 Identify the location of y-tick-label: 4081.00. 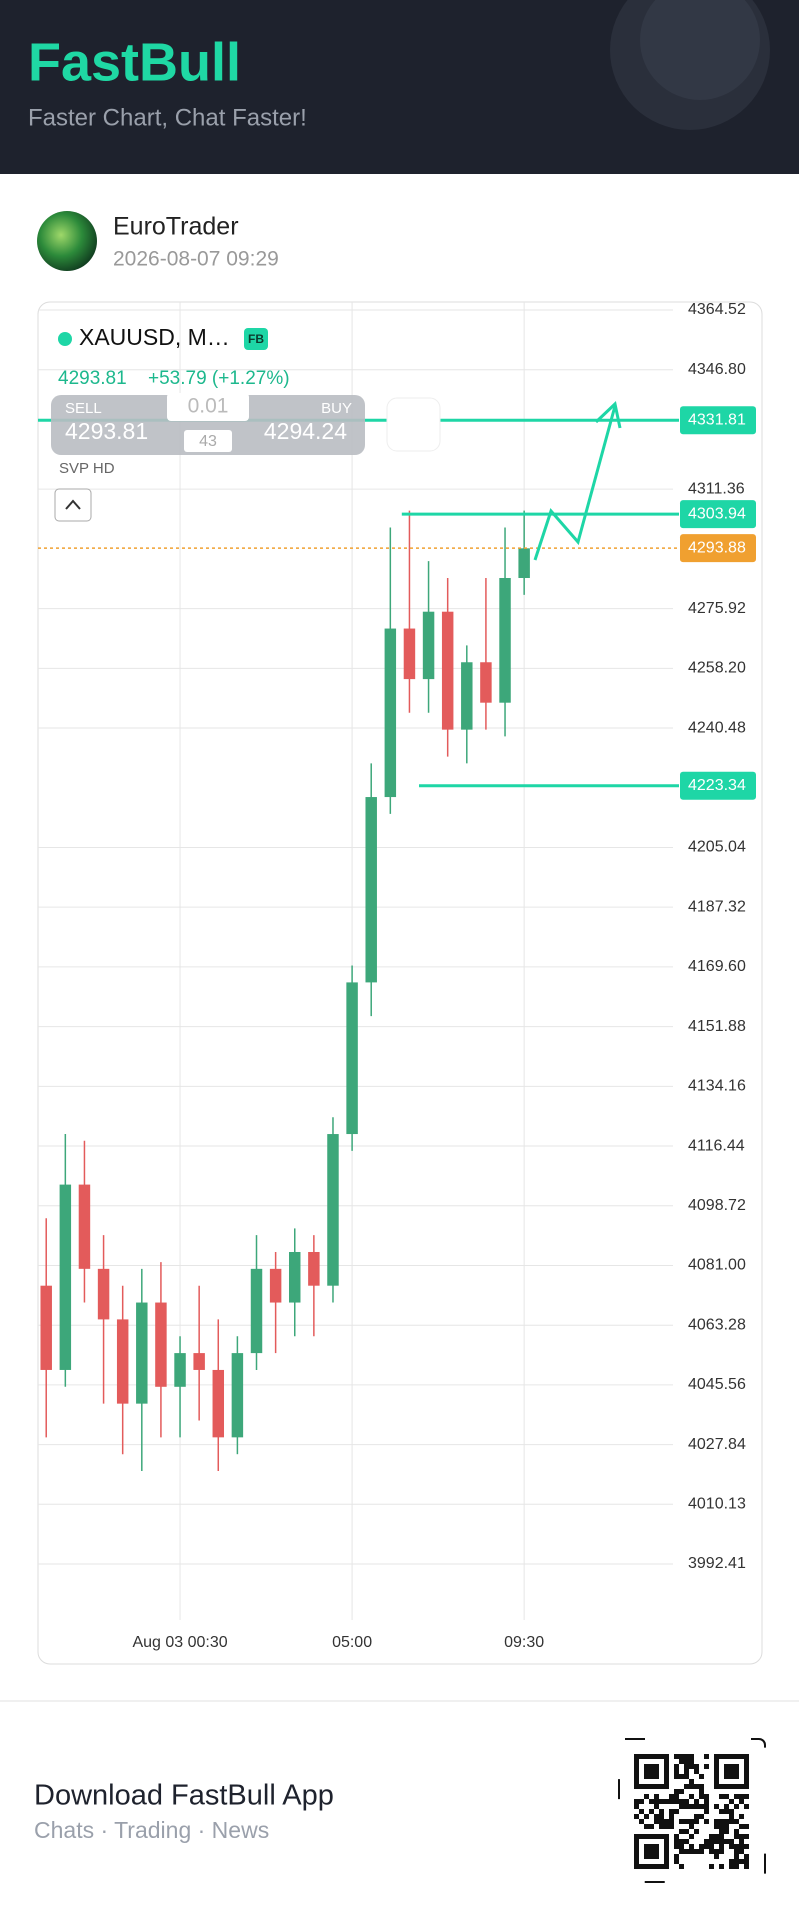
(717, 1265).